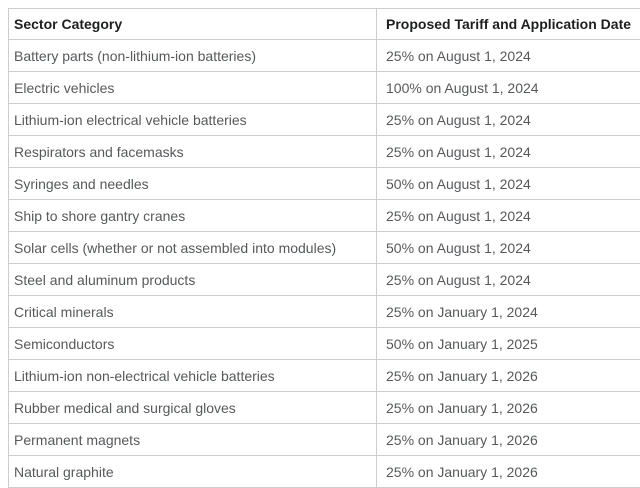 The image size is (640, 488). Describe the element at coordinates (508, 24) in the screenshot. I see `header-proposed-tariff: Proposed Tariff and Application Date` at that location.